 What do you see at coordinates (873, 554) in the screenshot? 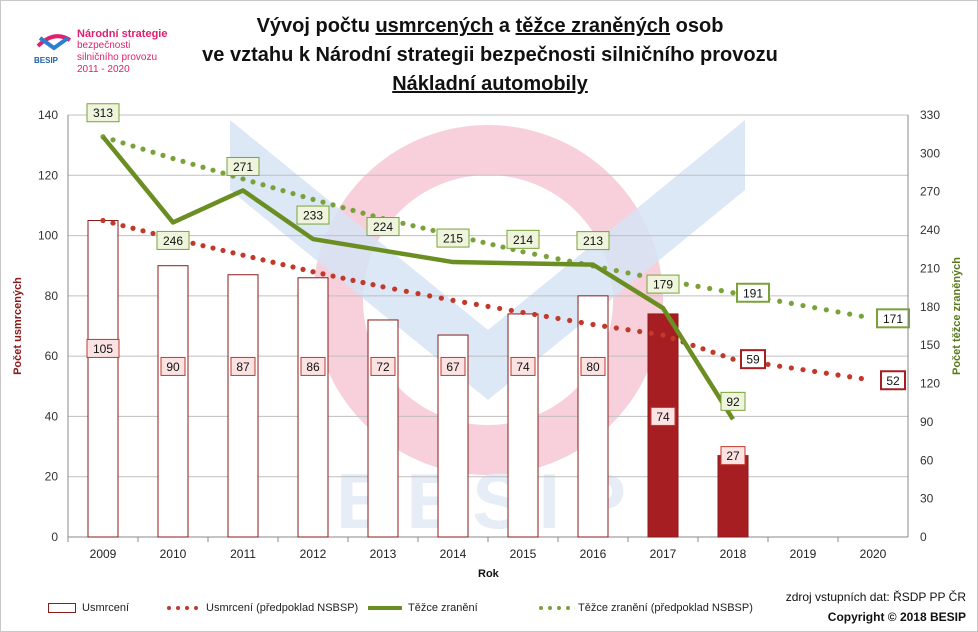
I see `x-tick-label: 2020` at bounding box center [873, 554].